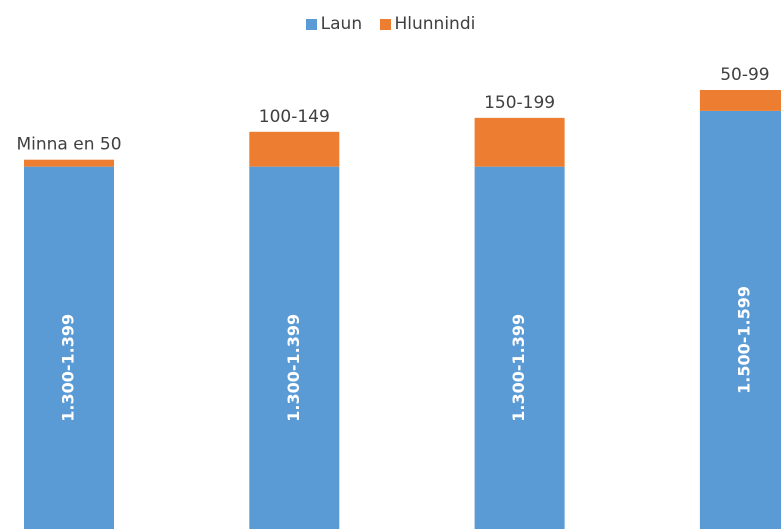  I want to click on bar-label-laun-4: 1.500-1.599, so click(743, 340).